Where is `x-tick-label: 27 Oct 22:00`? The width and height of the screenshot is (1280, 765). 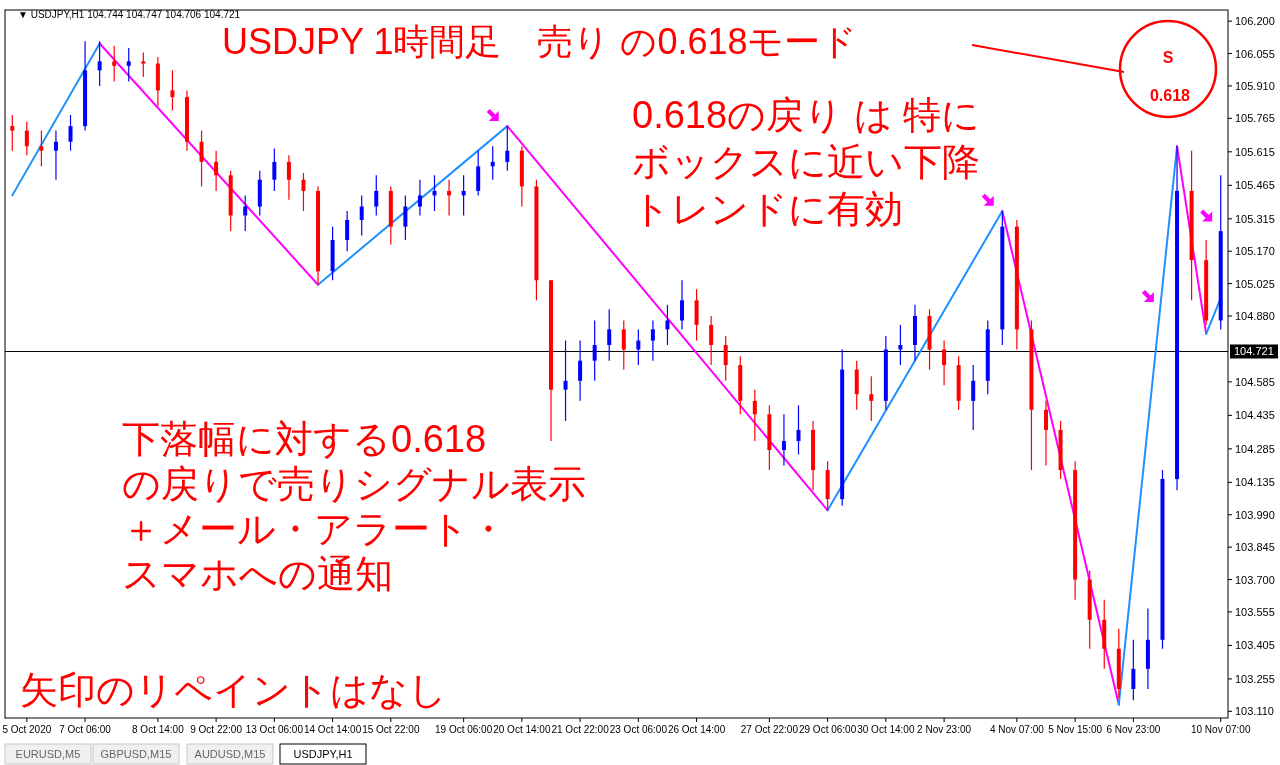
x-tick-label: 27 Oct 22:00 is located at coordinates (769, 729).